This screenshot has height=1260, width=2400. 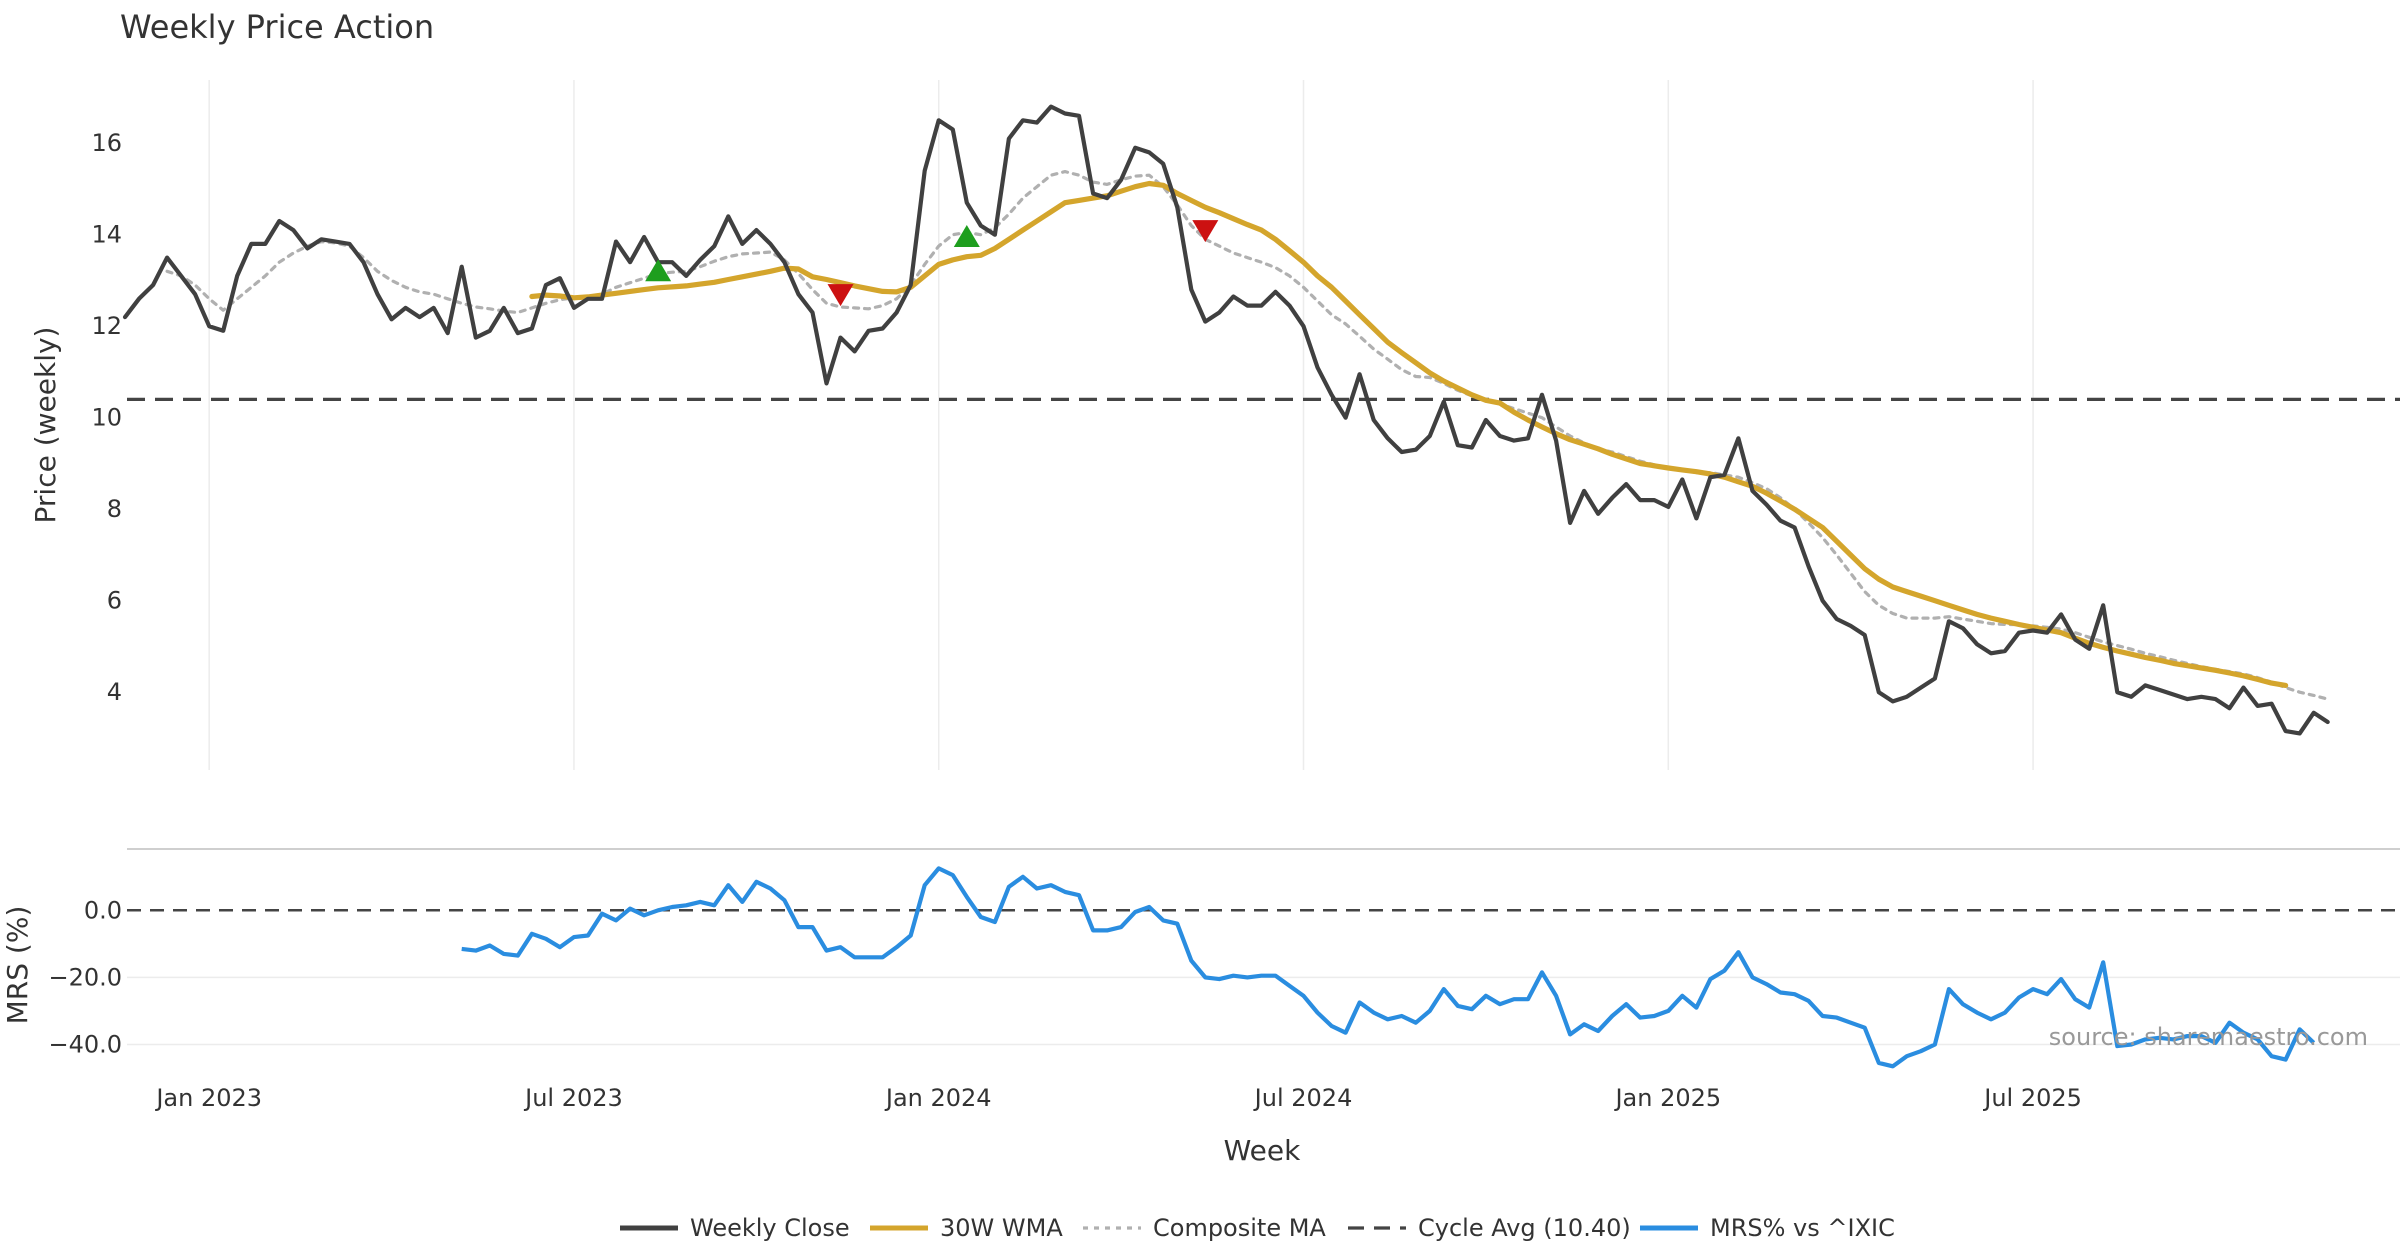 What do you see at coordinates (938, 1098) in the screenshot?
I see `x-tick-label: Jan 2024` at bounding box center [938, 1098].